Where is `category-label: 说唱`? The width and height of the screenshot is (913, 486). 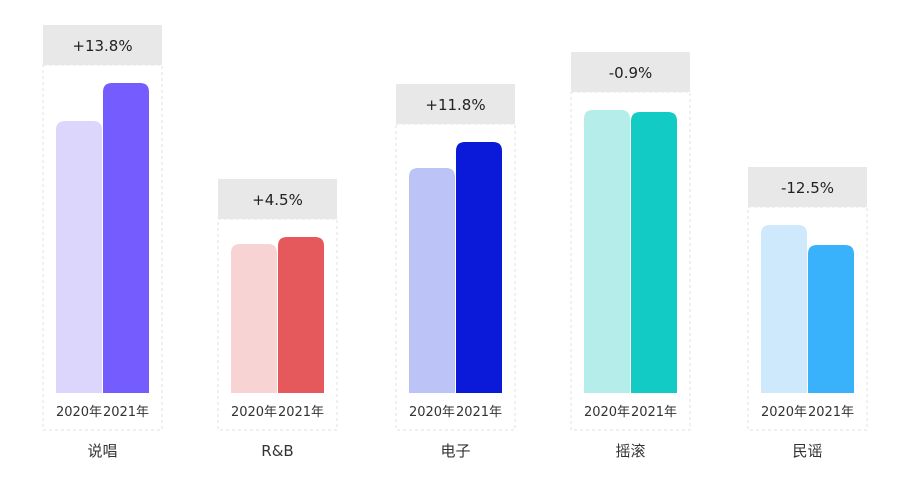 category-label: 说唱 is located at coordinates (102, 451).